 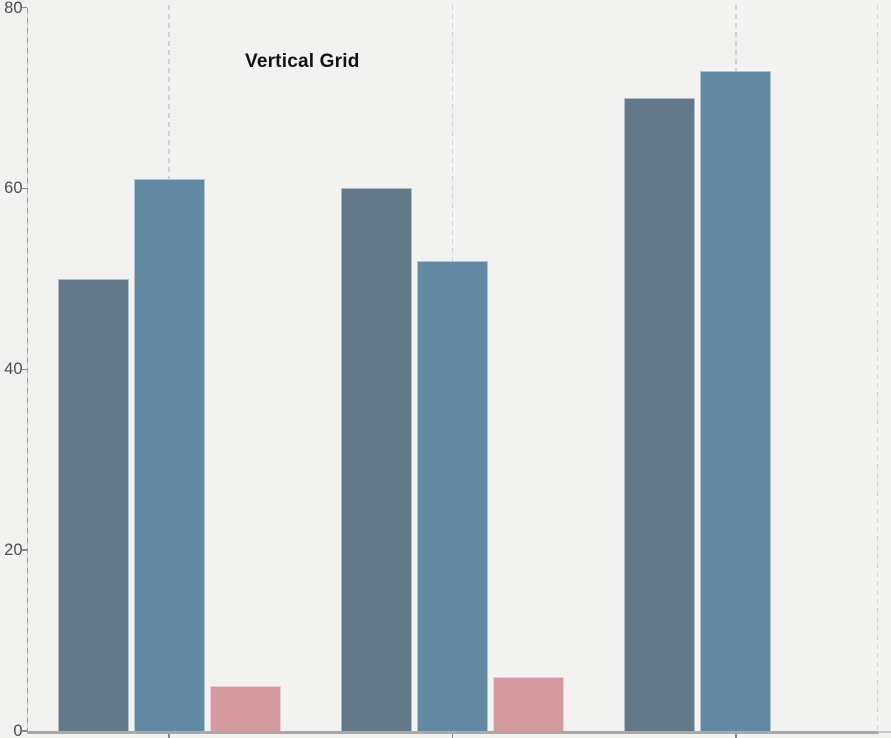 What do you see at coordinates (93, 504) in the screenshot?
I see `bar-series-1-dark-slate-cat1` at bounding box center [93, 504].